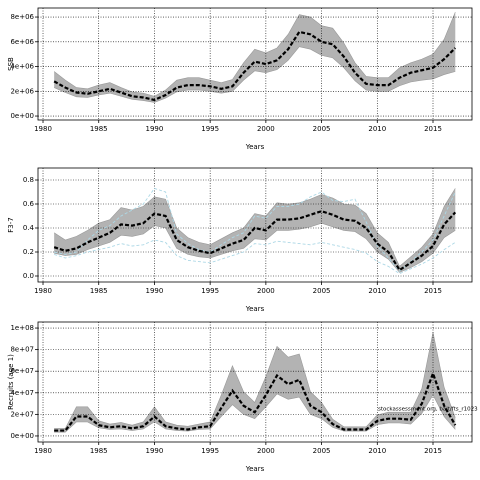  Describe the element at coordinates (428, 410) in the screenshot. I see `annotation: stockassessment.org, balt/fts_r1023` at that location.